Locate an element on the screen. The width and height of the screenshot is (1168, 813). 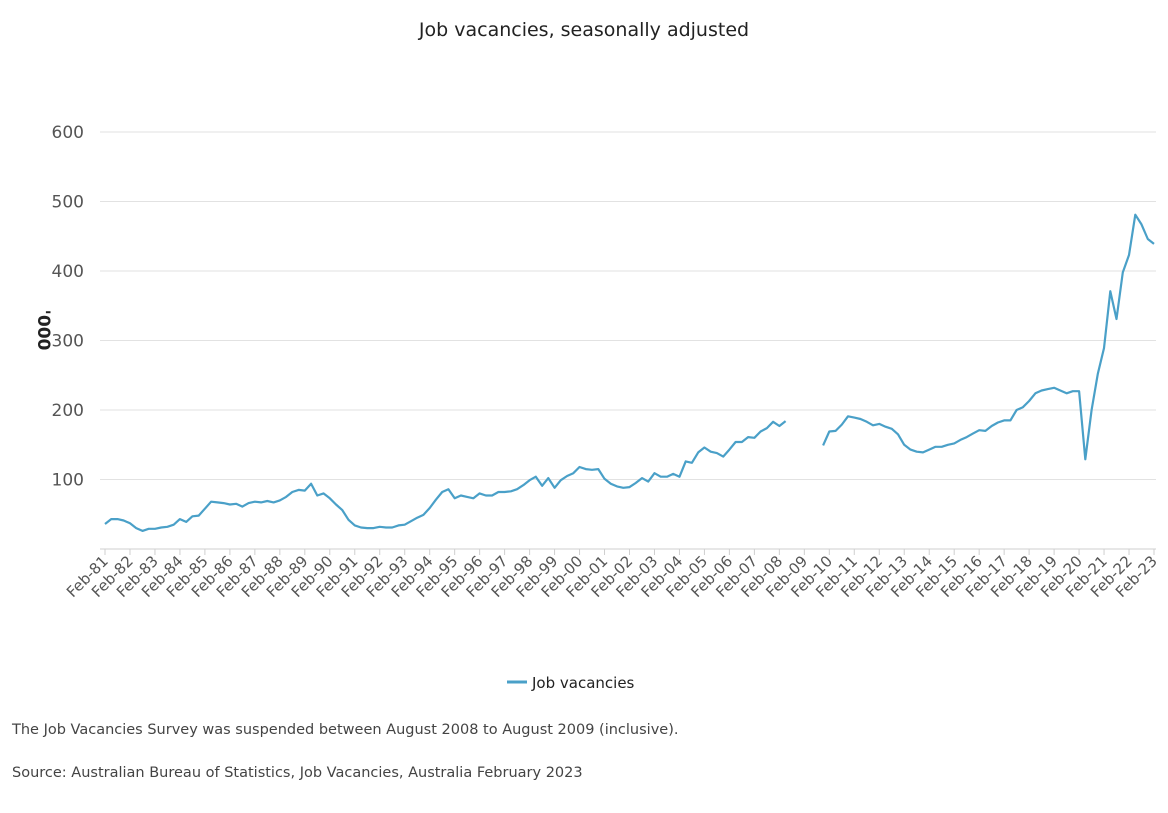
y-tick-label: 500 is located at coordinates (68, 203).